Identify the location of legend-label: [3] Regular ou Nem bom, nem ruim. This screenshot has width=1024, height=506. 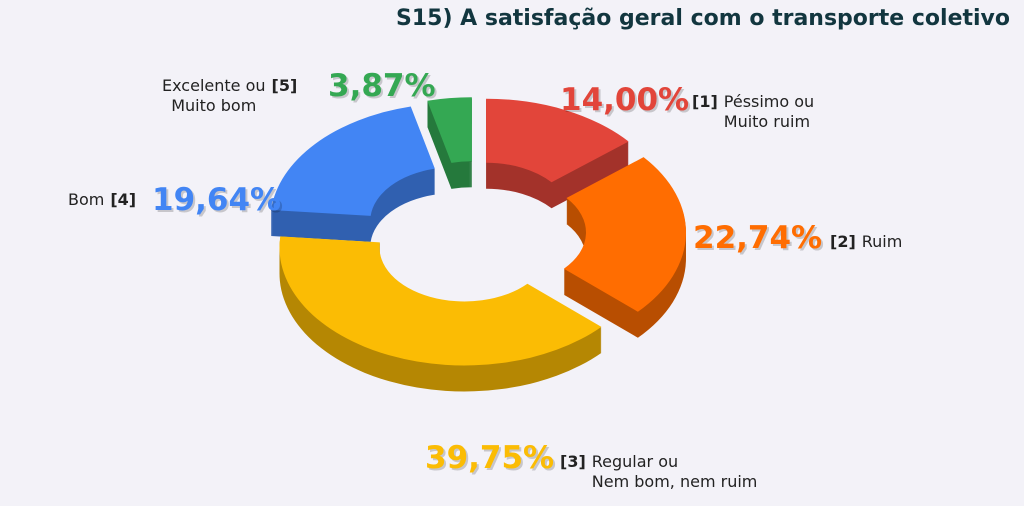
(658, 472).